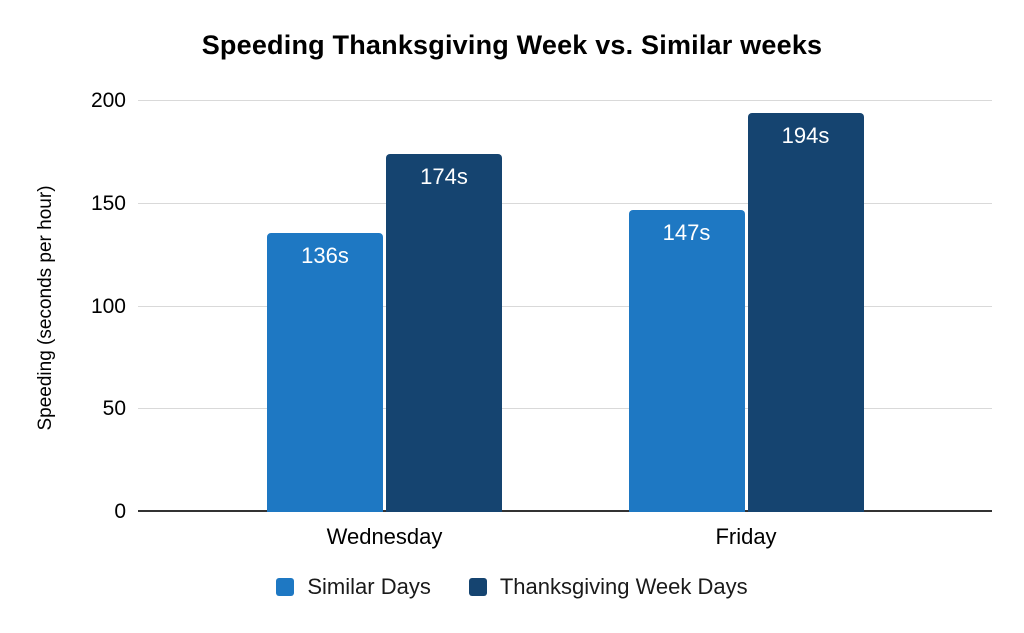  I want to click on x-axis-label-wednesday: Wednesday, so click(384, 536).